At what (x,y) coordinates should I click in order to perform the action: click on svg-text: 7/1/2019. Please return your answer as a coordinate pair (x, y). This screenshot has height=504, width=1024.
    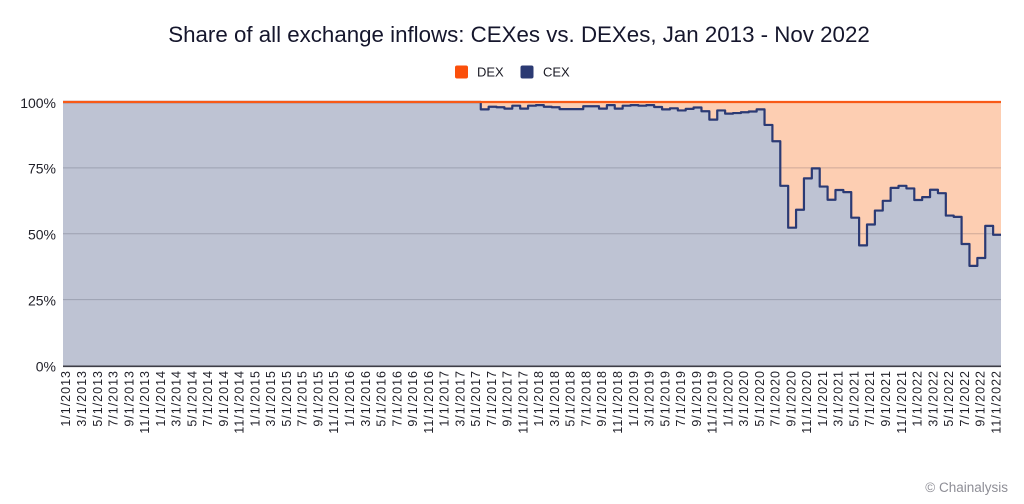
    Looking at the image, I should click on (681, 398).